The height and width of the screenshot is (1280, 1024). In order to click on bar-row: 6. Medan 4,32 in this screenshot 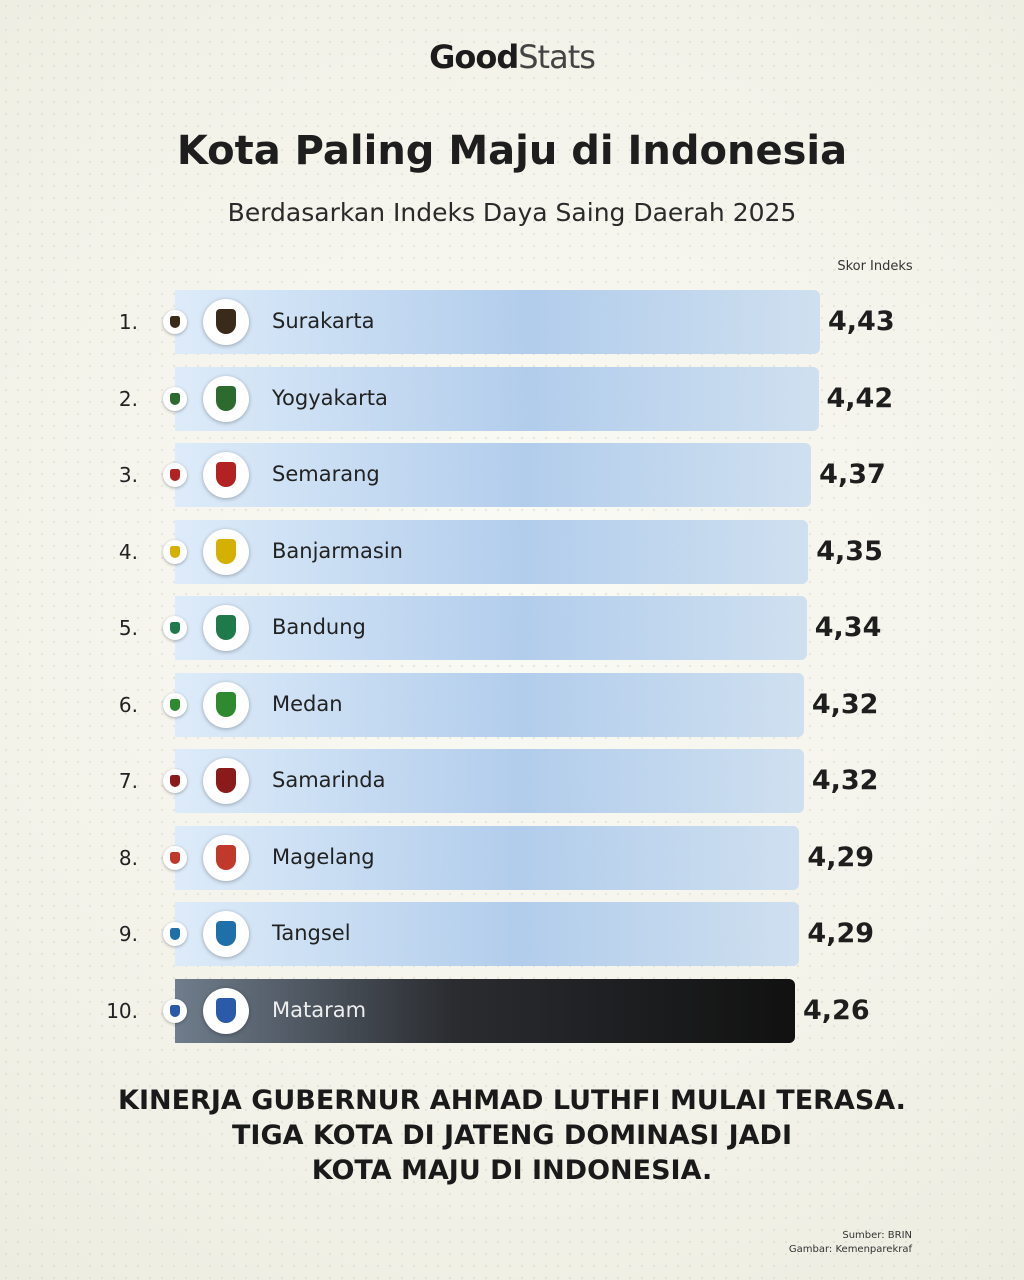, I will do `click(512, 704)`.